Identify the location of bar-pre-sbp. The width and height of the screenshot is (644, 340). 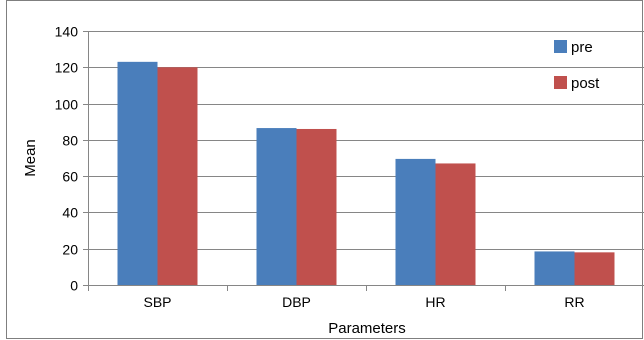
(137, 173).